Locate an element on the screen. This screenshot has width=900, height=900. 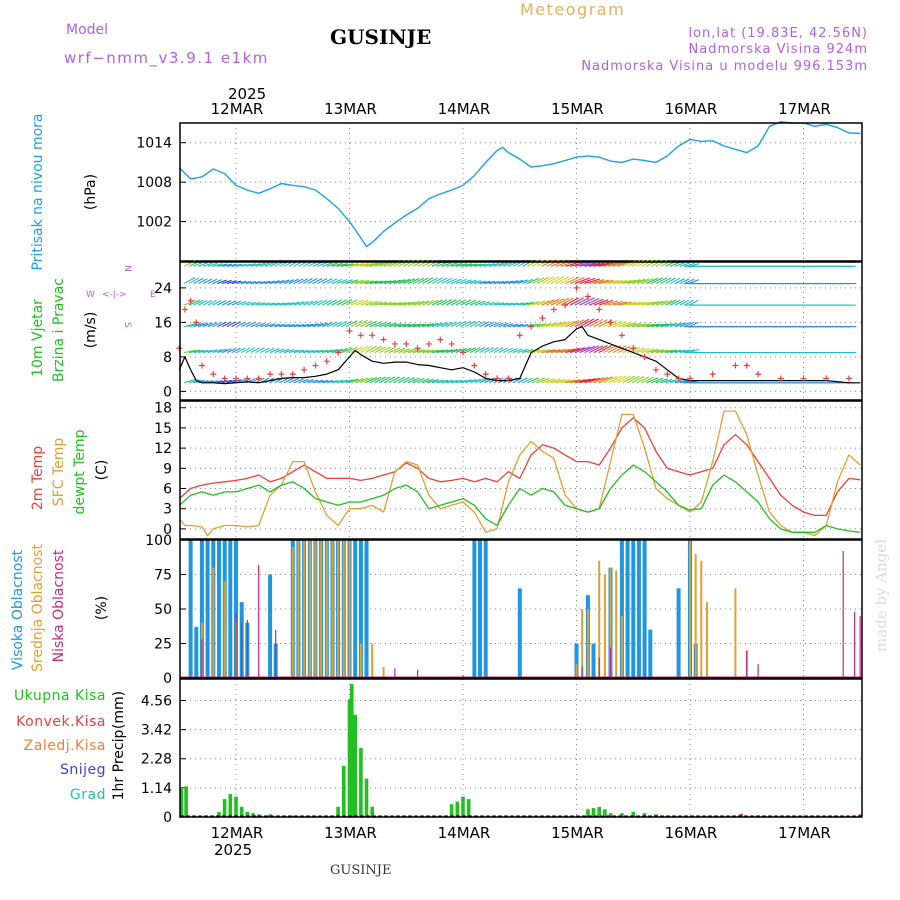
temperature-series-line is located at coordinates (519, 473).